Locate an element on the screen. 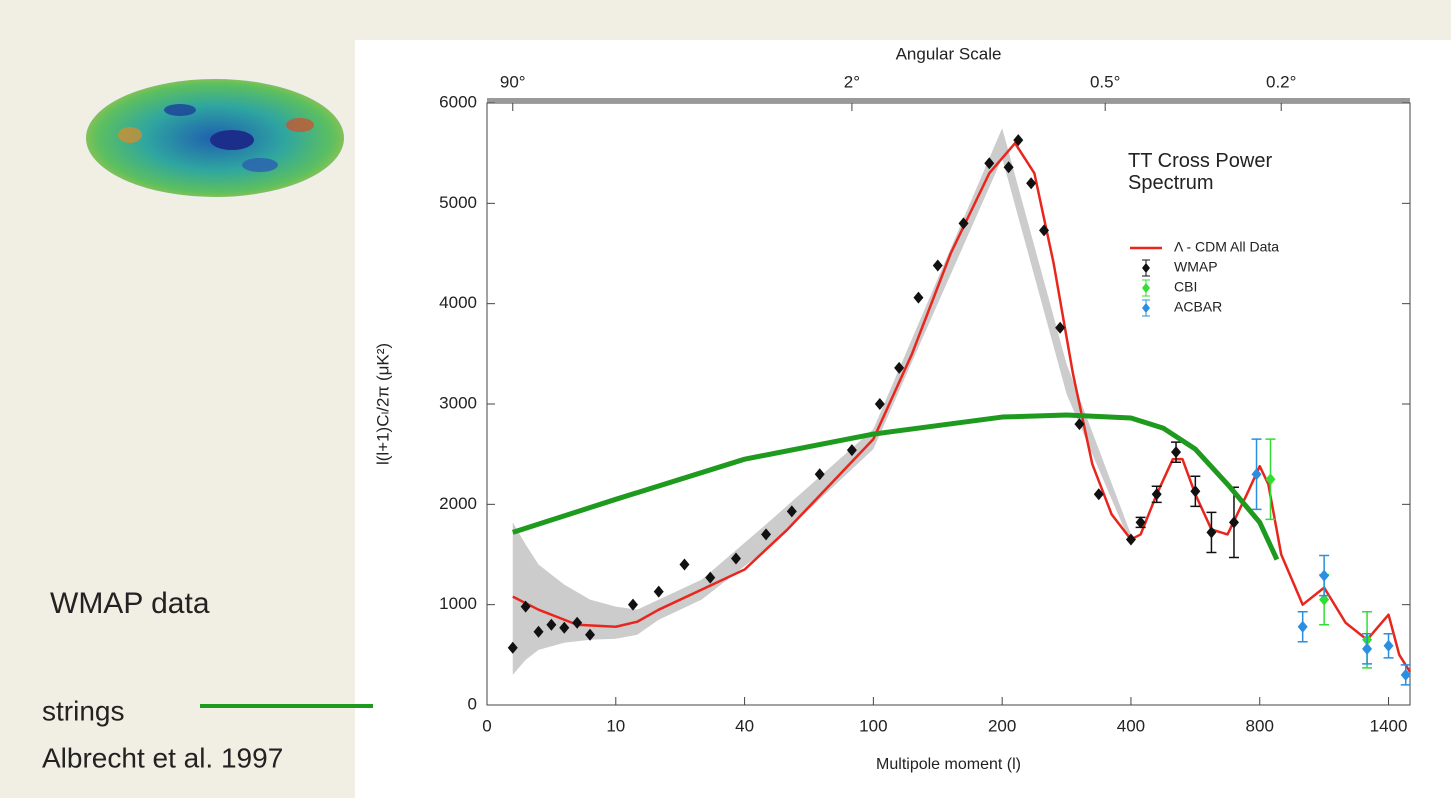 The width and height of the screenshot is (1451, 798). x2-axis-label: Angular Scale is located at coordinates (949, 53).